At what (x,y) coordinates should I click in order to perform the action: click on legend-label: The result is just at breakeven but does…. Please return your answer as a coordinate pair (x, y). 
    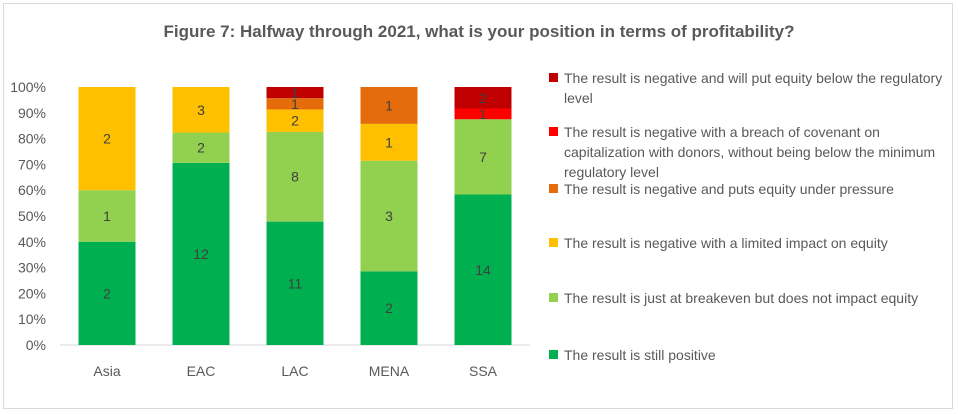
    Looking at the image, I should click on (741, 298).